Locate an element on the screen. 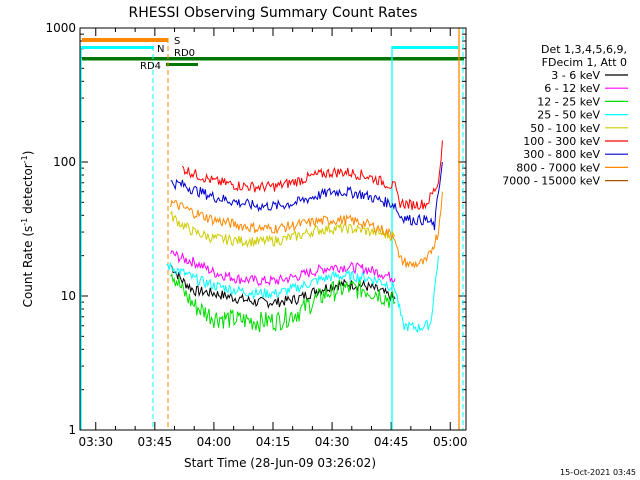 The width and height of the screenshot is (640, 480). y-axis-label-end: ) is located at coordinates (28, 153).